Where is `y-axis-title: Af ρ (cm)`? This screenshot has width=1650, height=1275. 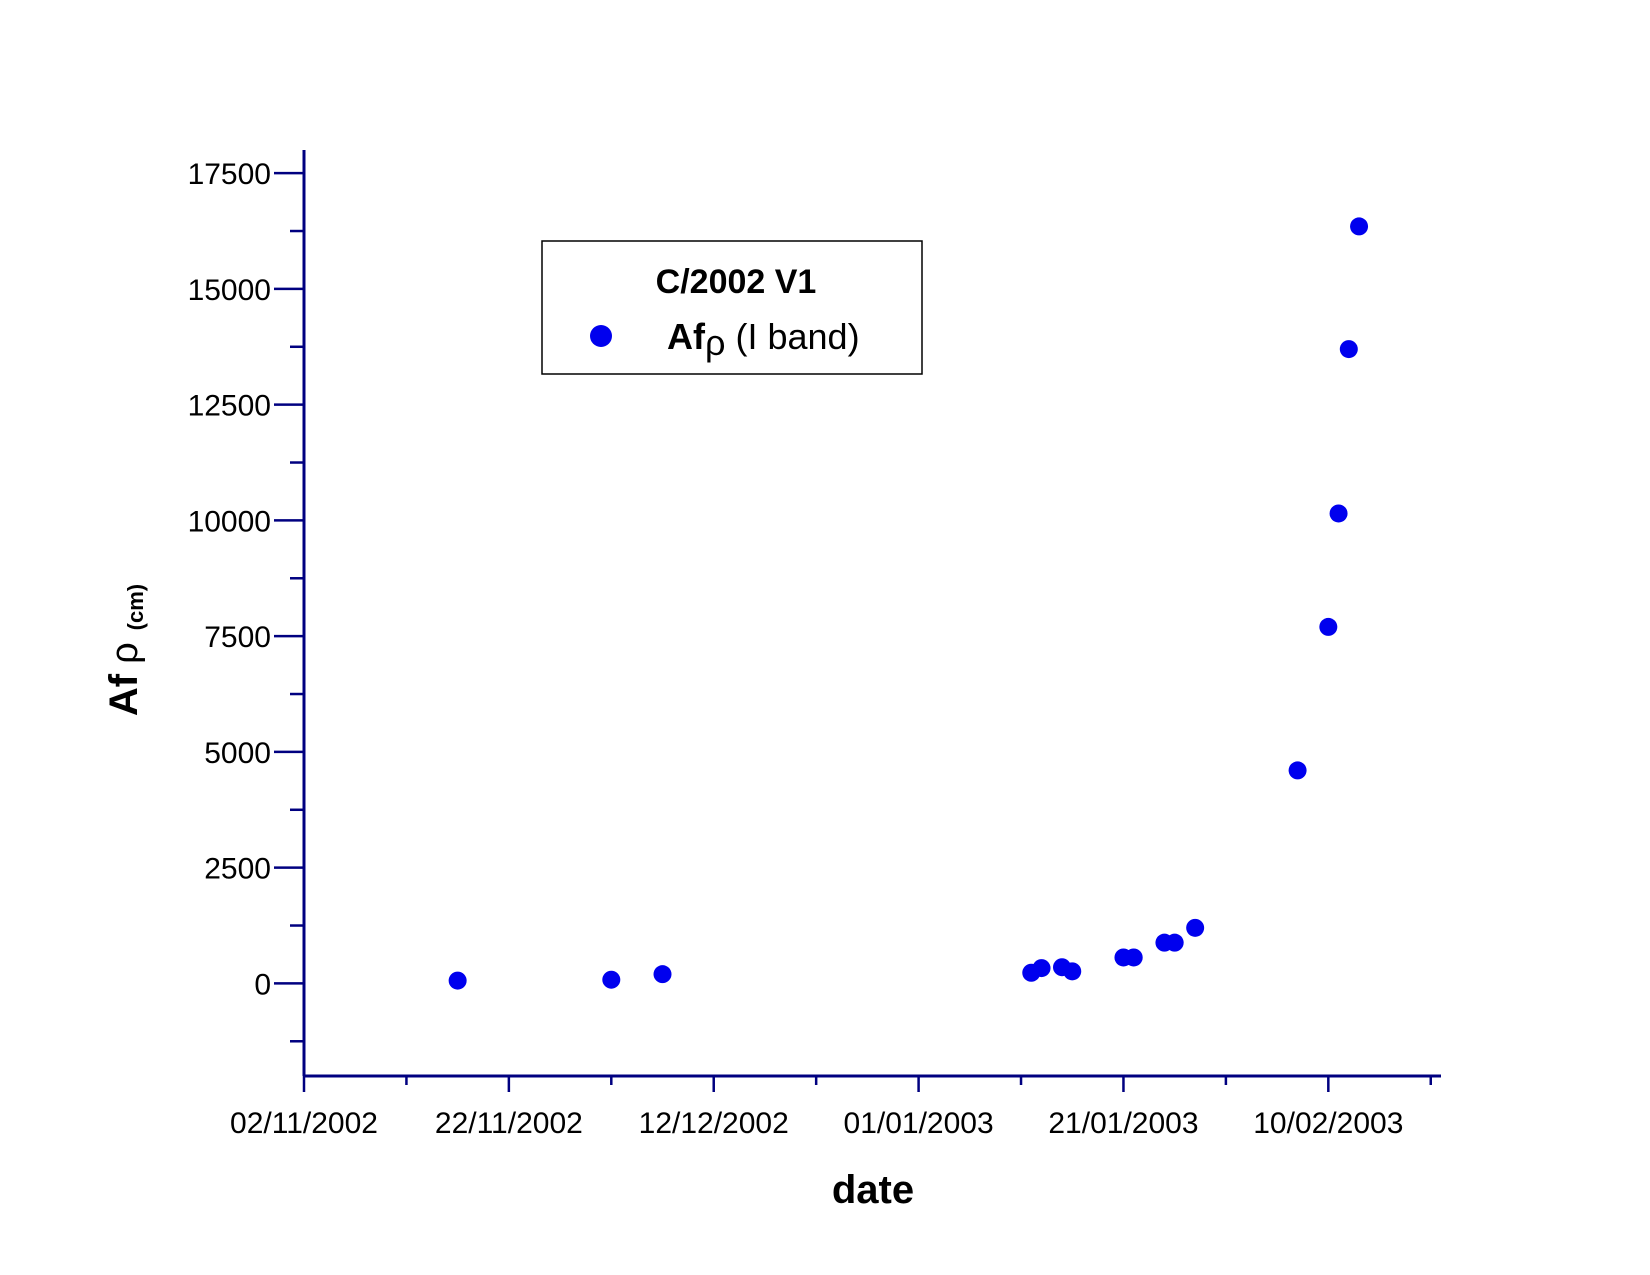 y-axis-title: Af ρ (cm) is located at coordinates (125, 650).